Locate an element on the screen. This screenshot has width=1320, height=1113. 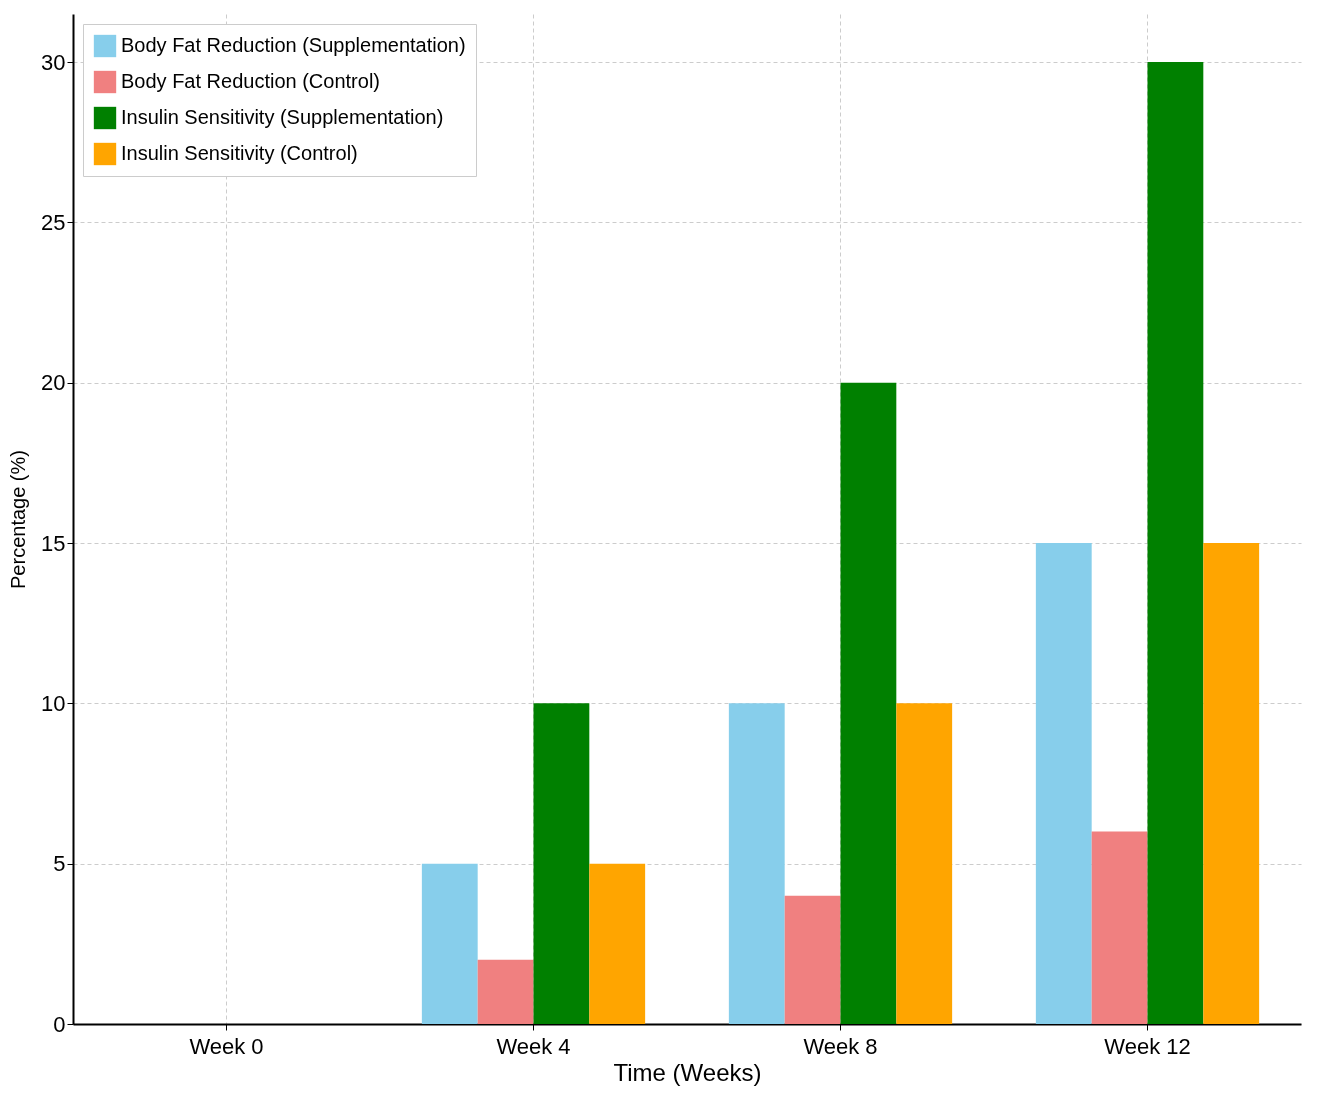
legend-label: Insulin Sensitivity (Control) is located at coordinates (239, 153).